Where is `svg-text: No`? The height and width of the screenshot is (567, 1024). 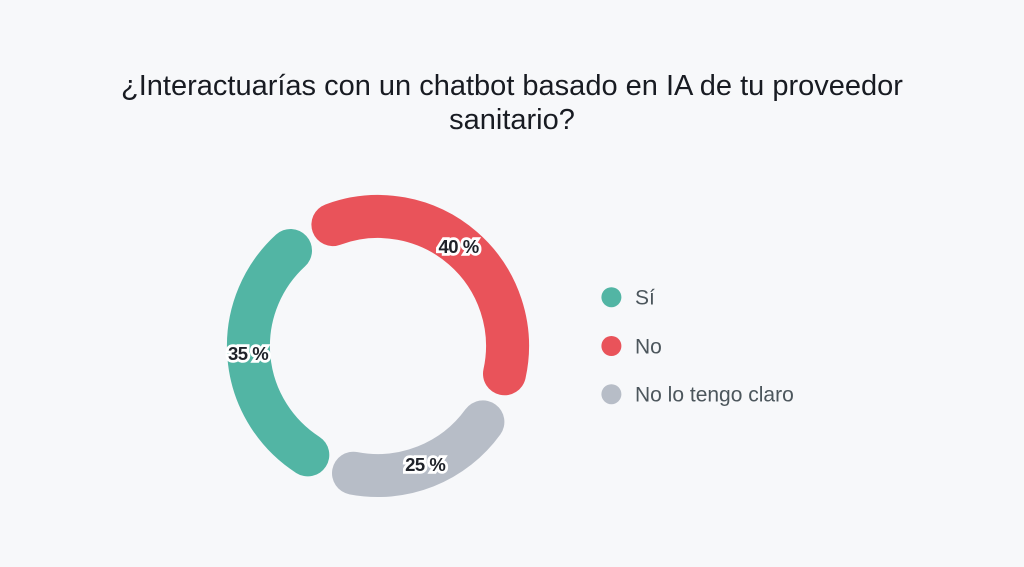 svg-text: No is located at coordinates (648, 346).